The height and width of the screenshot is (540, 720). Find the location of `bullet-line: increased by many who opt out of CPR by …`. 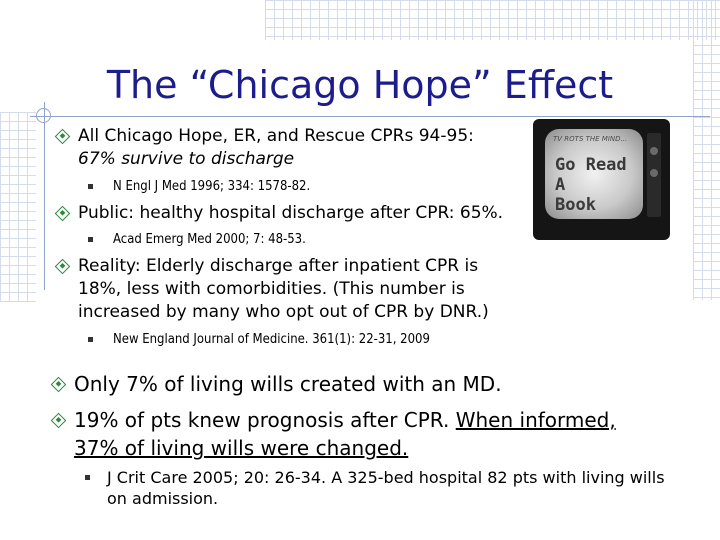

bullet-line: increased by many who opt out of CPR by … is located at coordinates (283, 312).